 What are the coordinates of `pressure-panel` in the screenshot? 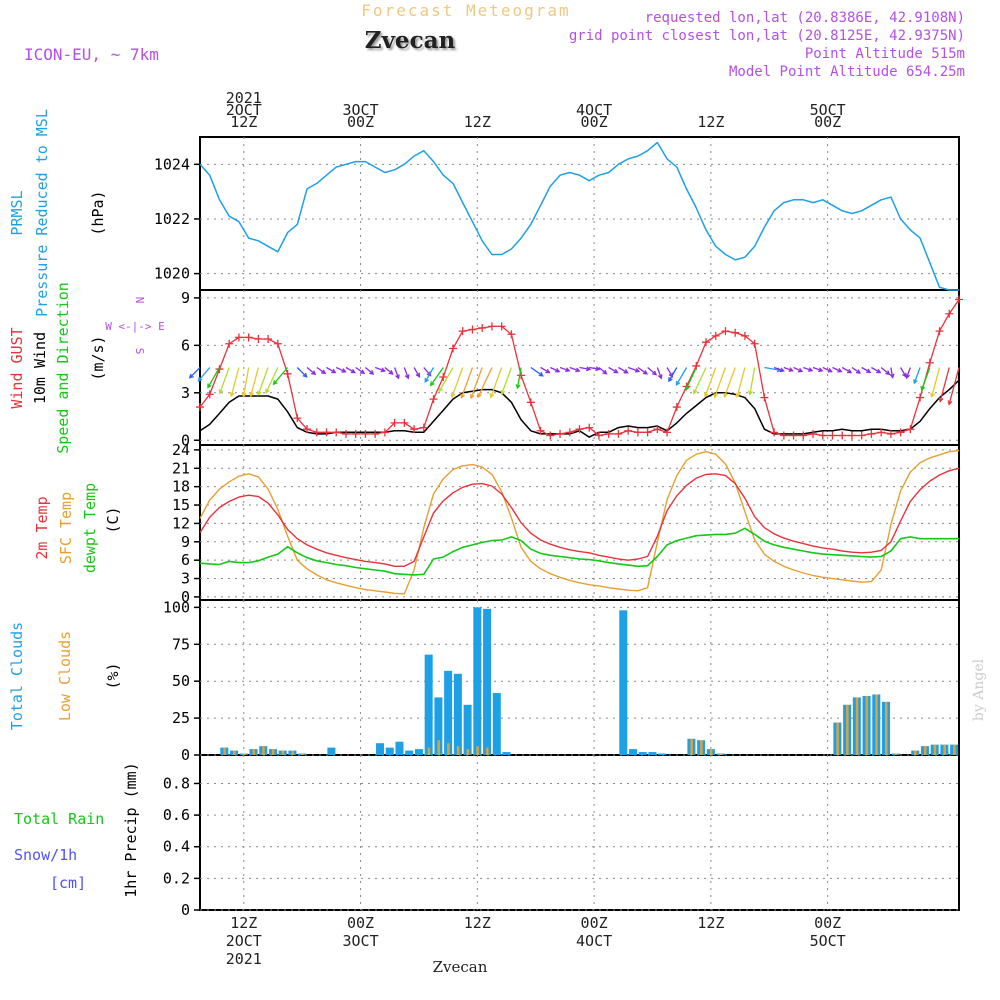 It's located at (579, 213).